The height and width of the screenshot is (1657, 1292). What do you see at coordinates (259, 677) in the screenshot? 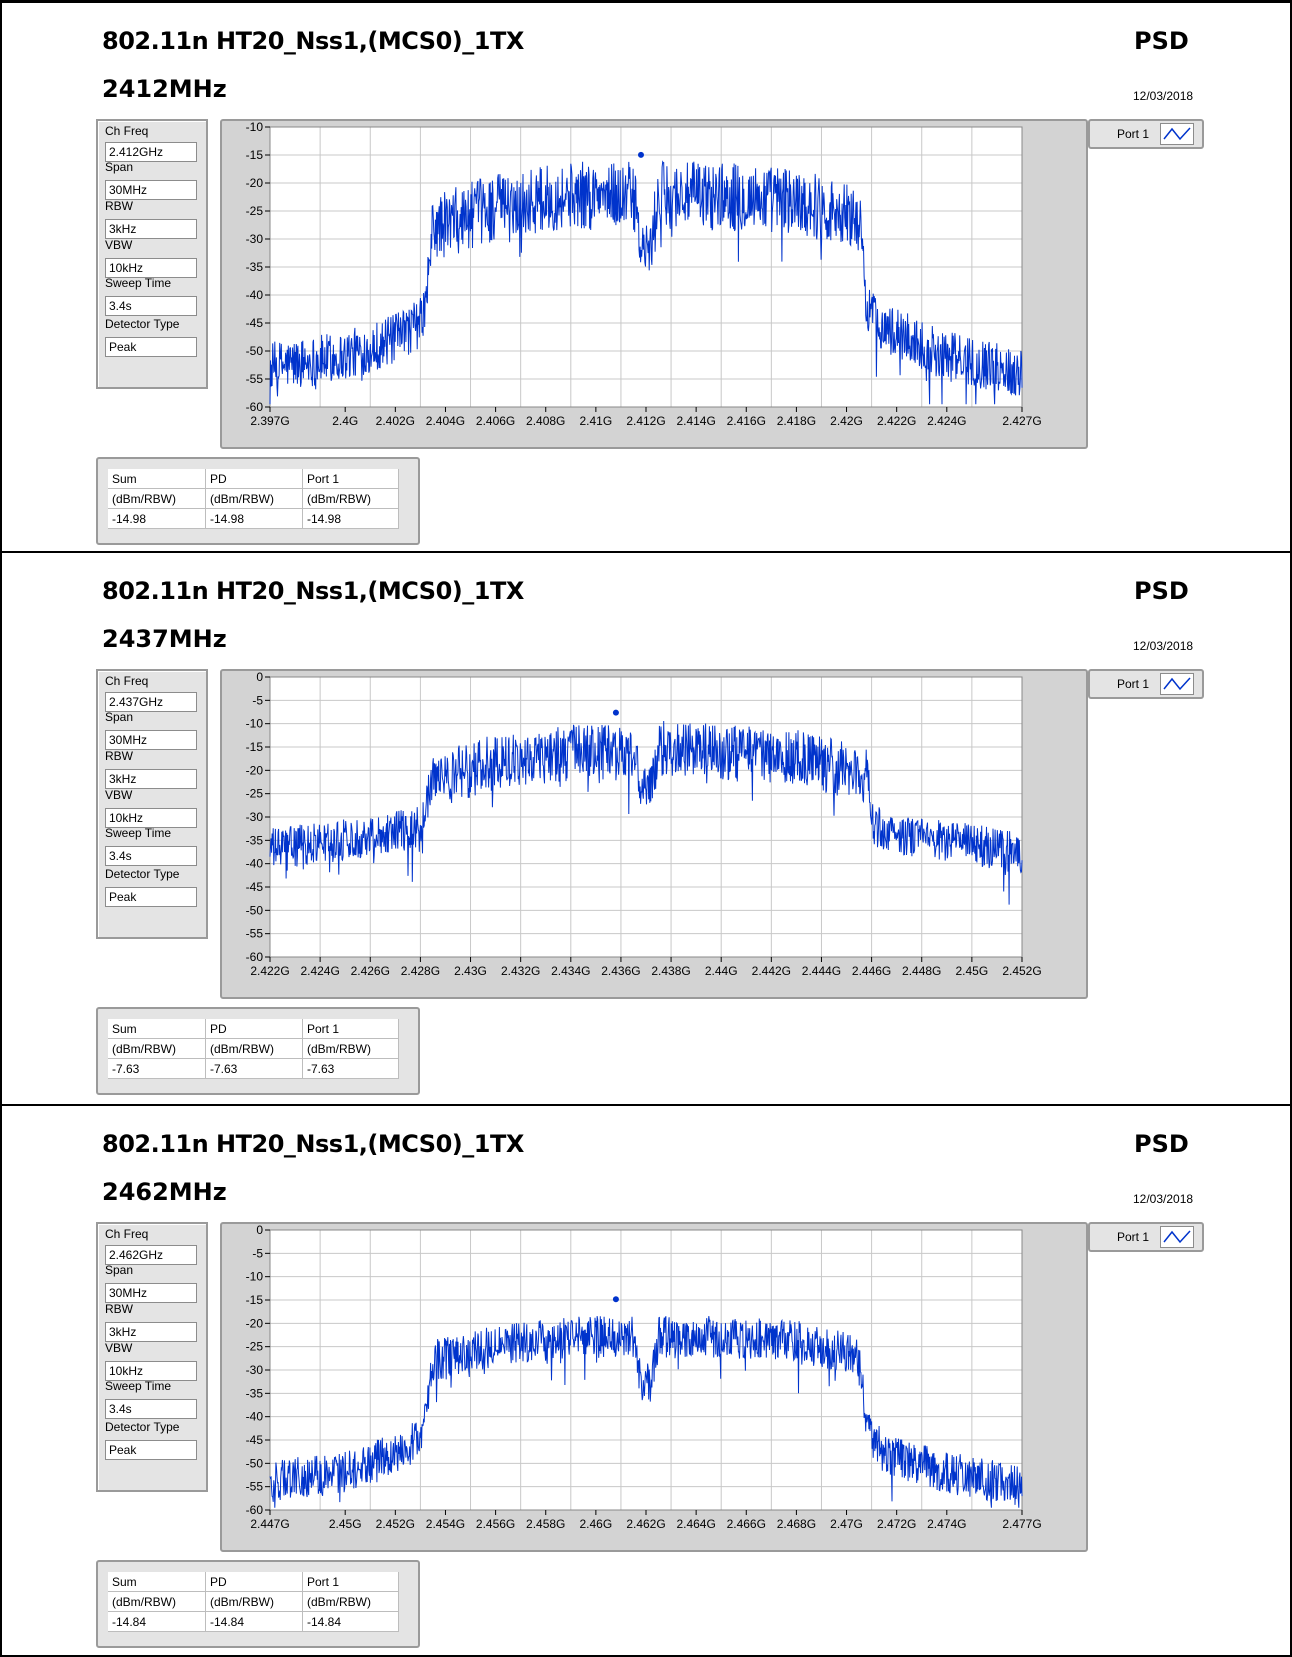
I see `y-tick-label: 0` at bounding box center [259, 677].